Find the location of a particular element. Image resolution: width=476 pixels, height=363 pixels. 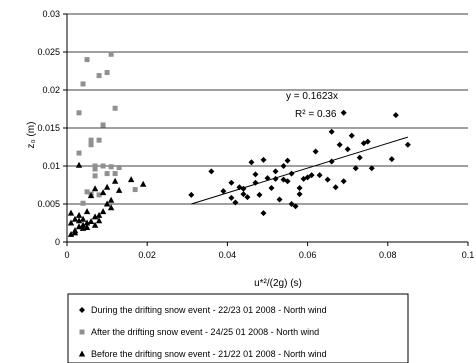

equation-annotation: y = 0.1623x is located at coordinates (312, 96).